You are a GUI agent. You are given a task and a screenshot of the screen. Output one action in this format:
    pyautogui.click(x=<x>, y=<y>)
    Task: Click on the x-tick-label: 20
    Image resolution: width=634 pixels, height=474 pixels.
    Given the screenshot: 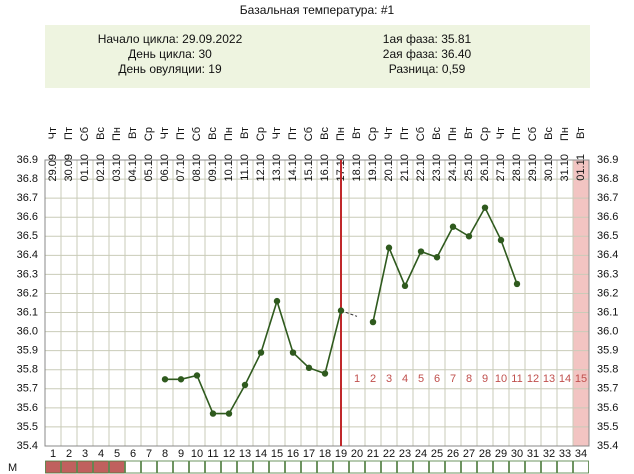 What is the action you would take?
    pyautogui.click(x=357, y=454)
    